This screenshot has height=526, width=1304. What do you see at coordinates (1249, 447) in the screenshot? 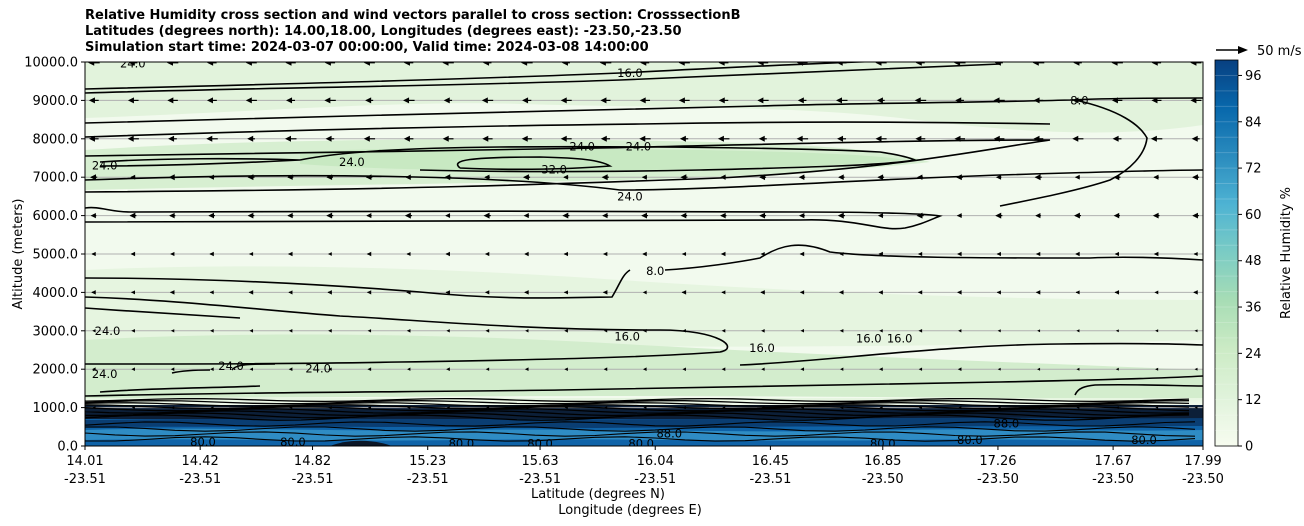
I see `colorbar-tick-label: 0` at bounding box center [1249, 447].